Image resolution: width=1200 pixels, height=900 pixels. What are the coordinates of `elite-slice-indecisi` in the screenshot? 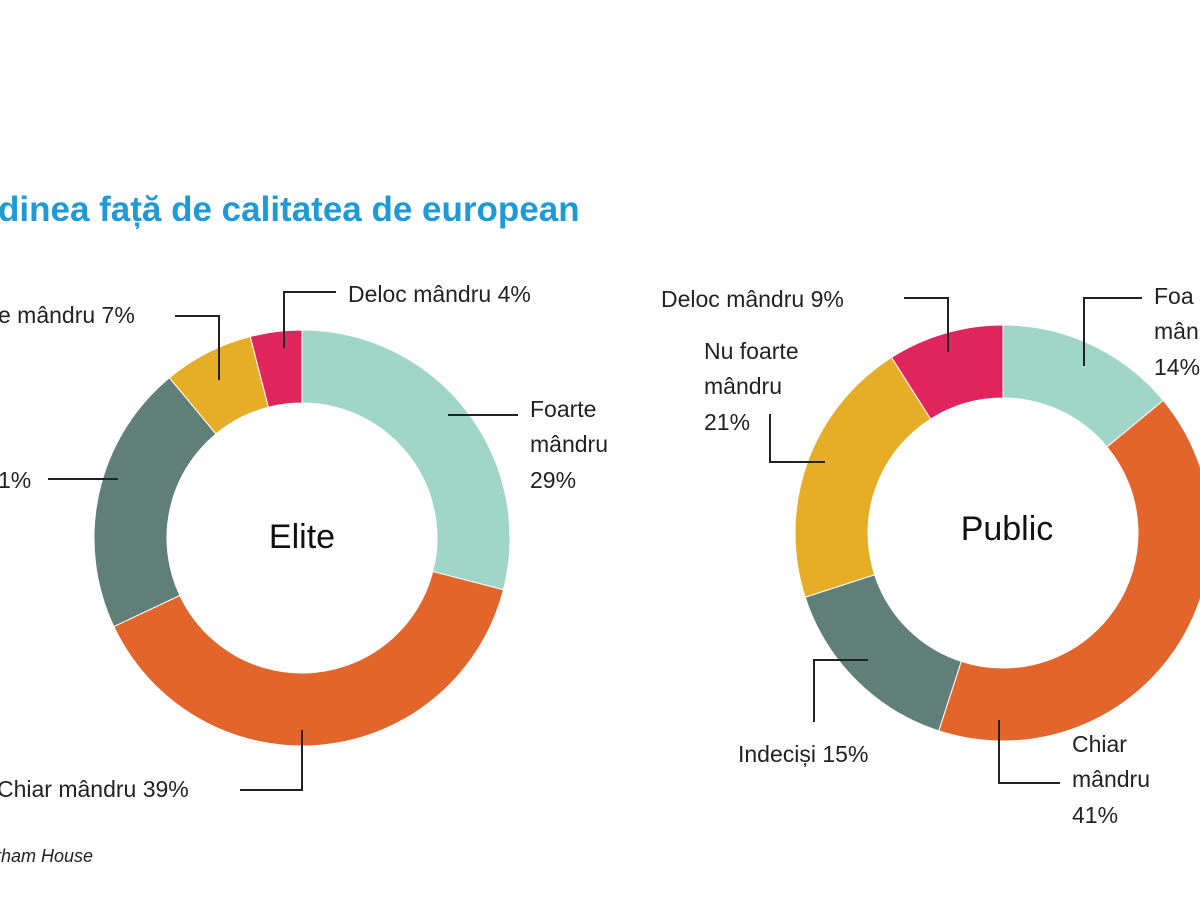 It's located at (155, 502).